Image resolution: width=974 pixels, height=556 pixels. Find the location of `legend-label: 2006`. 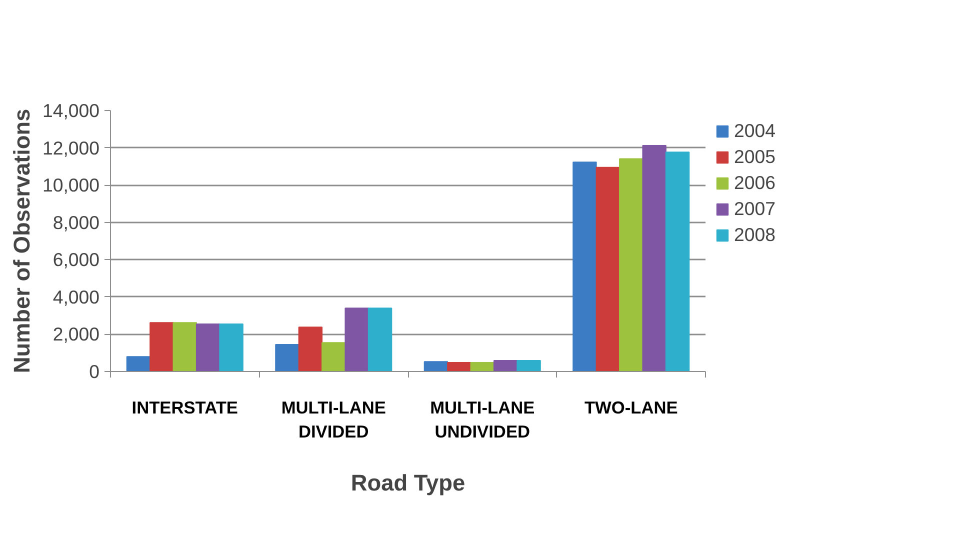

legend-label: 2006 is located at coordinates (755, 183).